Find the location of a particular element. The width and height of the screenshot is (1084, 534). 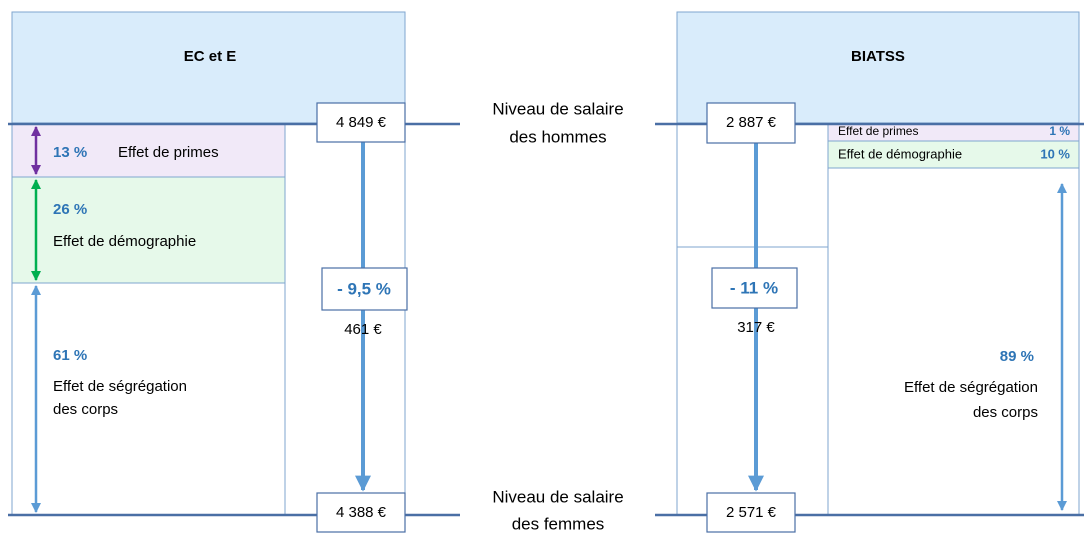

gap-amount: 461 € is located at coordinates (363, 329).